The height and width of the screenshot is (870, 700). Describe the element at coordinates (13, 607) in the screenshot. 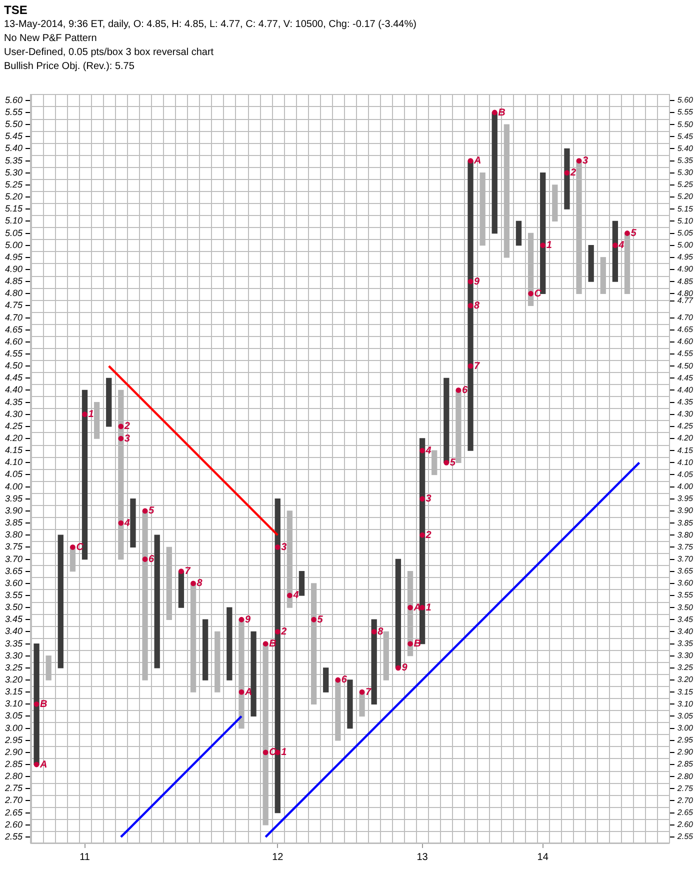

I see `y-tick-label: 3.50` at that location.